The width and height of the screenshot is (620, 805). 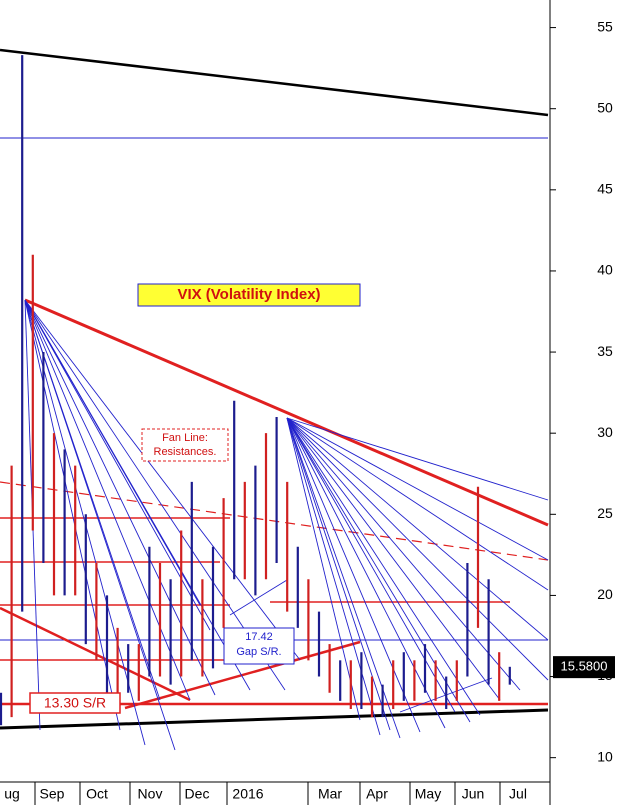 I want to click on y-tick-label: 30, so click(x=605, y=432).